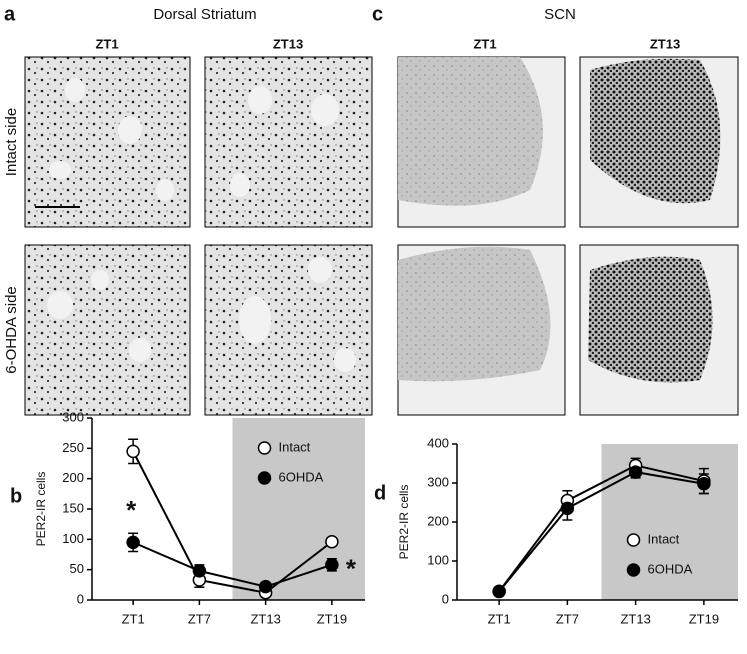  Describe the element at coordinates (16, 496) in the screenshot. I see `panel-letter: b` at that location.